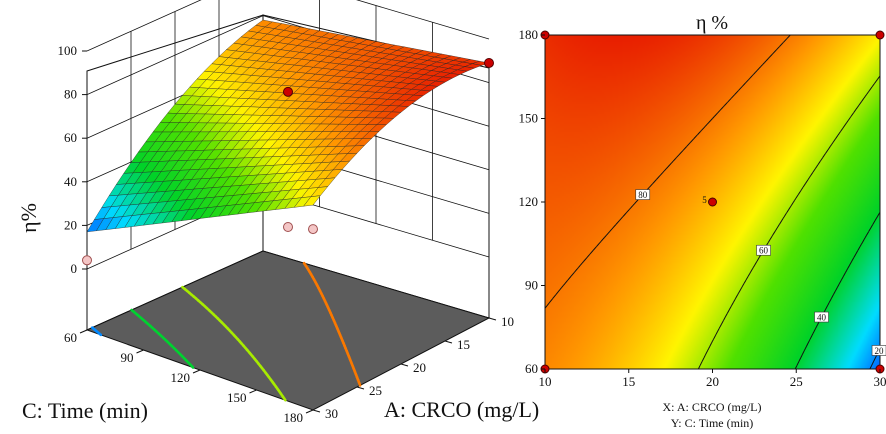  What do you see at coordinates (463, 344) in the screenshot?
I see `x-tick-label-3d: 15` at bounding box center [463, 344].